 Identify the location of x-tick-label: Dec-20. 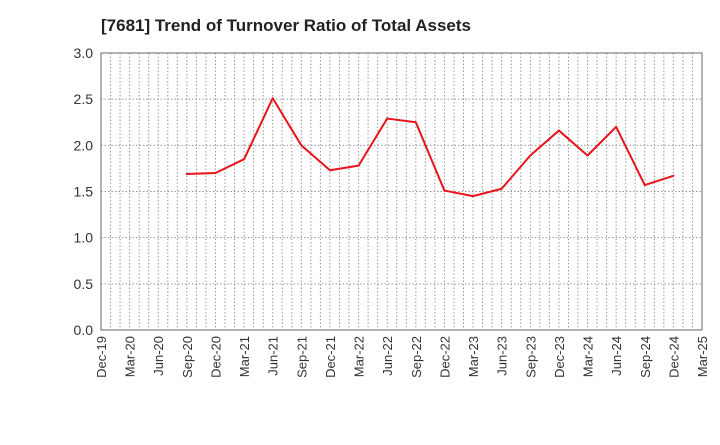
(215, 357).